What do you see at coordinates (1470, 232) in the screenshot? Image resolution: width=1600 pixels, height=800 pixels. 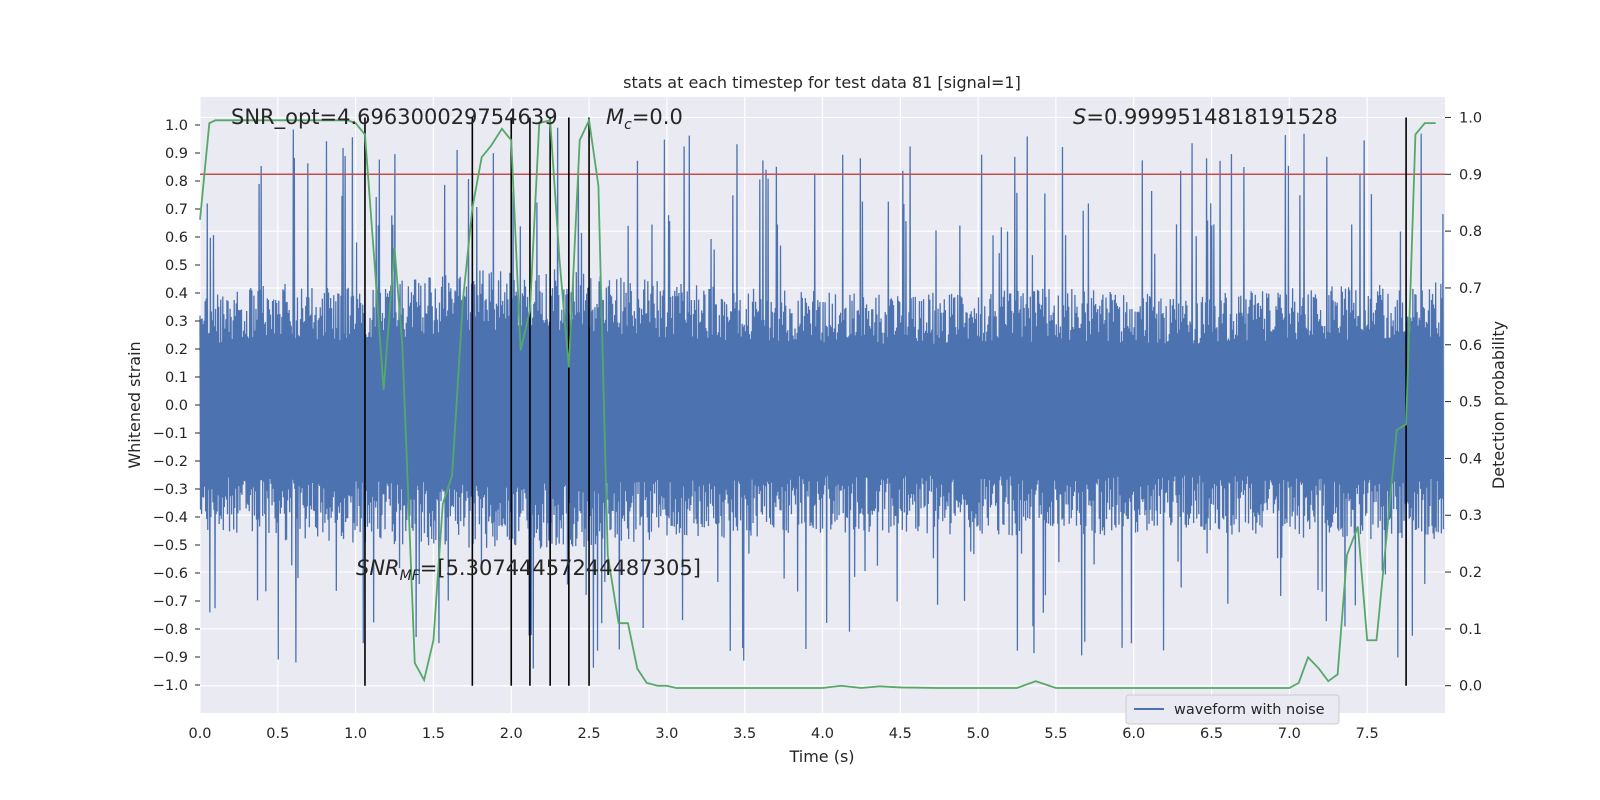 I see `y2-tick-label: 0.8` at bounding box center [1470, 232].